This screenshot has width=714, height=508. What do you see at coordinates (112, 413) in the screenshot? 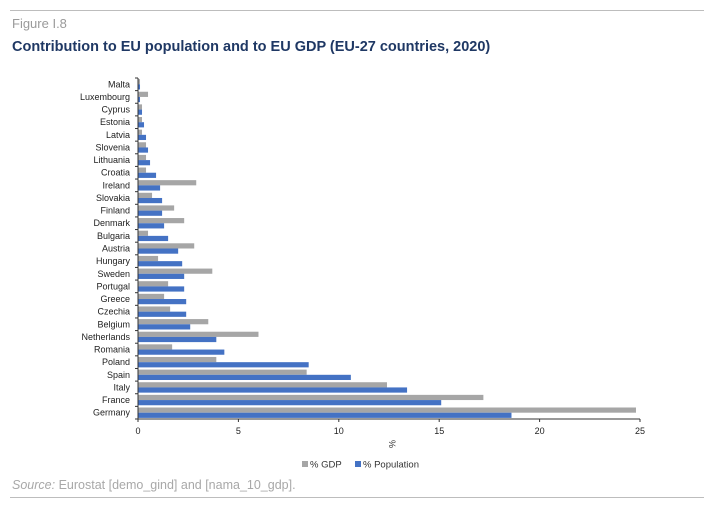
I see `category-label: Germany` at bounding box center [112, 413].